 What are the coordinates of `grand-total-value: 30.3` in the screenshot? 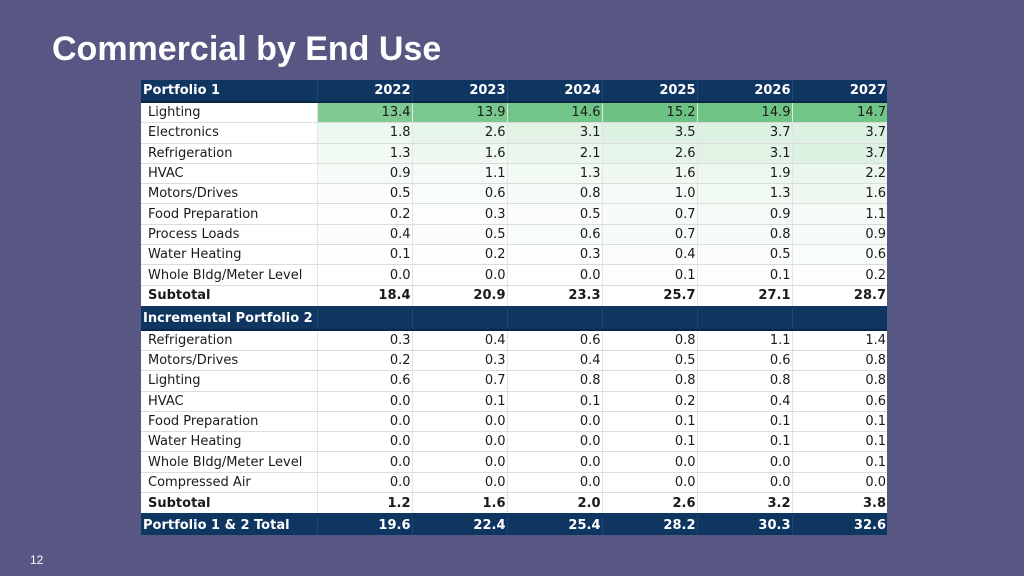 It's located at (744, 525).